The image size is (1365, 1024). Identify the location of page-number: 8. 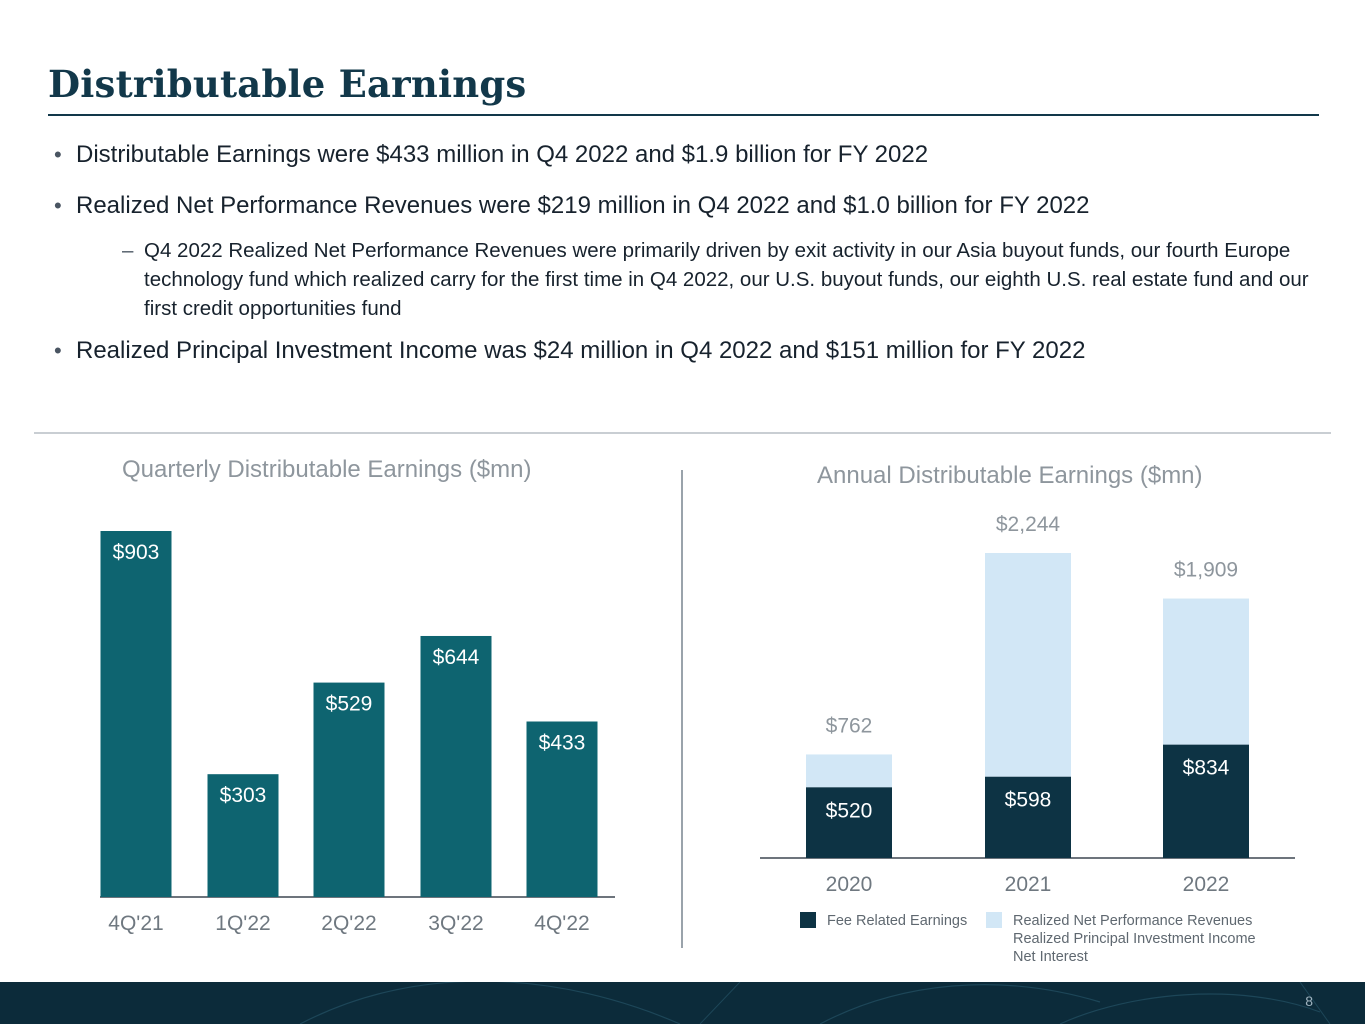
(1309, 1001).